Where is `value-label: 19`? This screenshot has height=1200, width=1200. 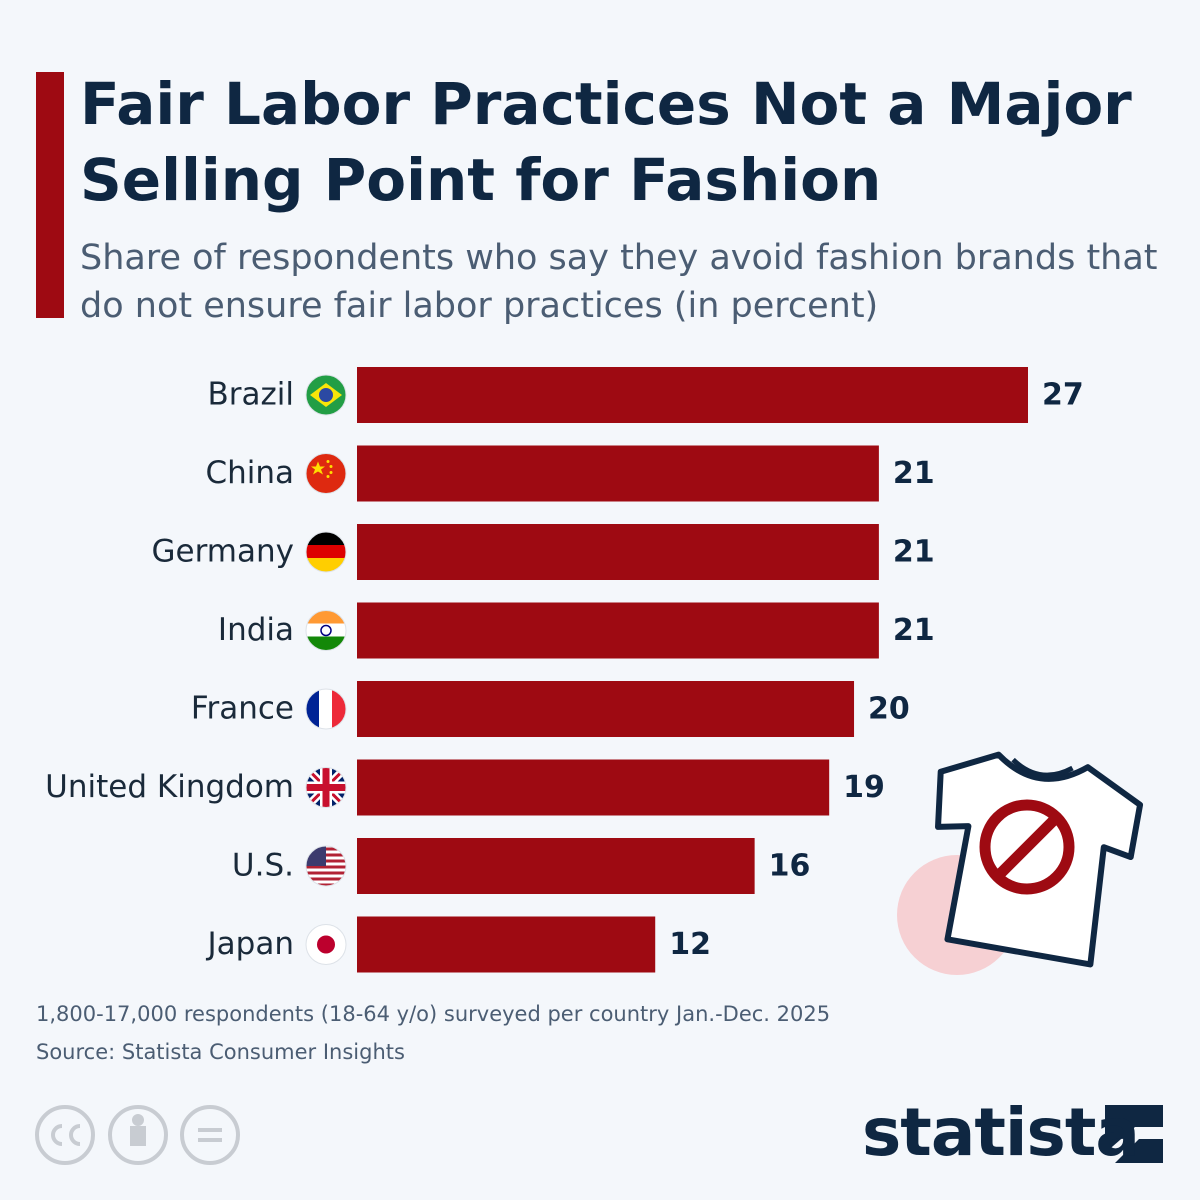
value-label: 19 is located at coordinates (864, 787).